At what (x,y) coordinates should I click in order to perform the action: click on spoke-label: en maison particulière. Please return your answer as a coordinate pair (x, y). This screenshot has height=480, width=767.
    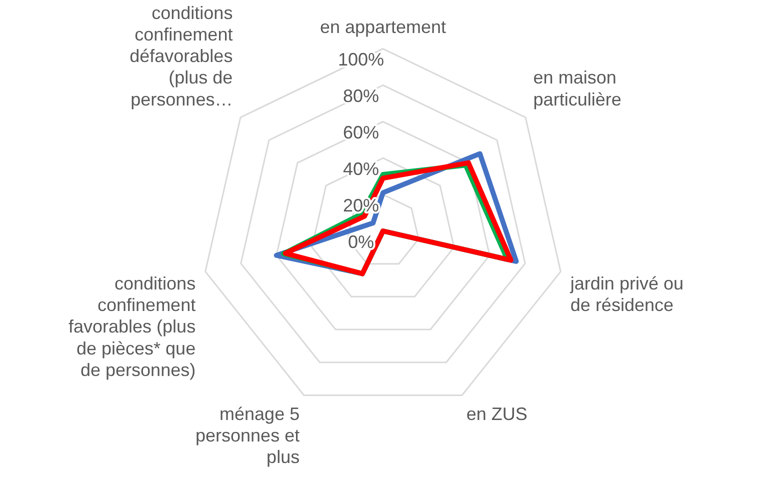
    Looking at the image, I should click on (577, 89).